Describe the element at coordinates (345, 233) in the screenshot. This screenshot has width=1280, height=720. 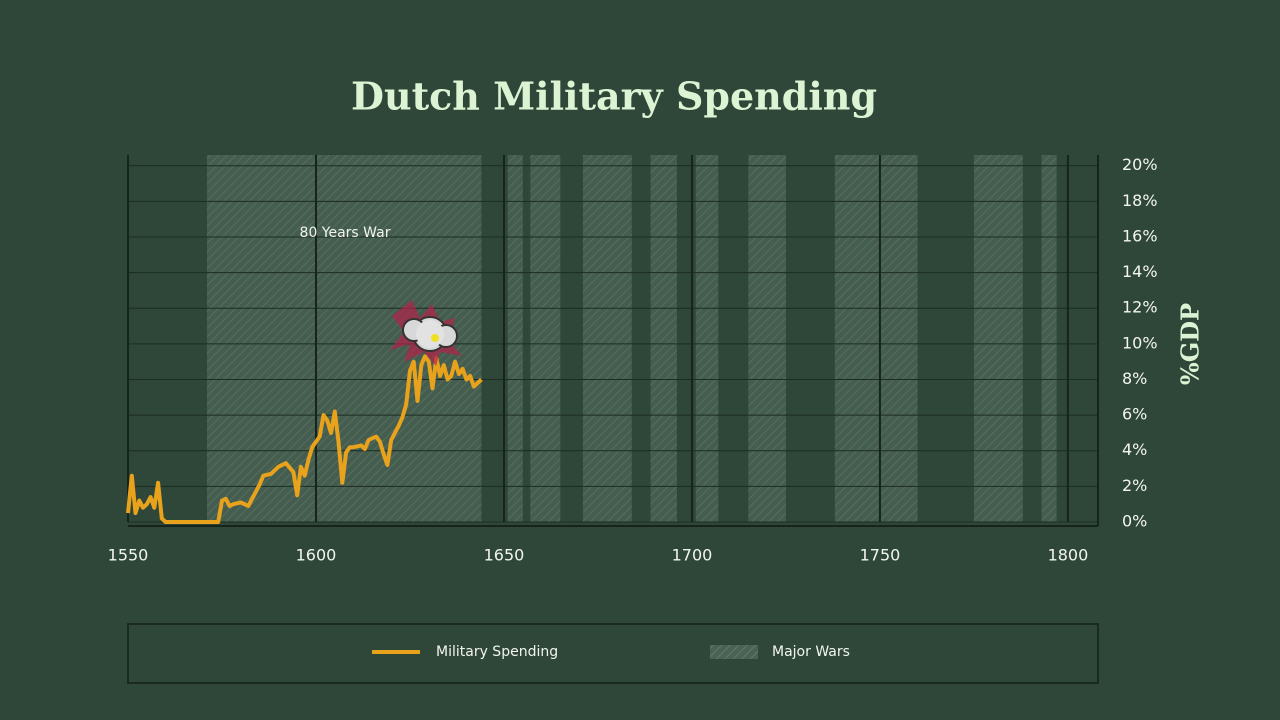
I see `annotation: 80 Years War` at that location.